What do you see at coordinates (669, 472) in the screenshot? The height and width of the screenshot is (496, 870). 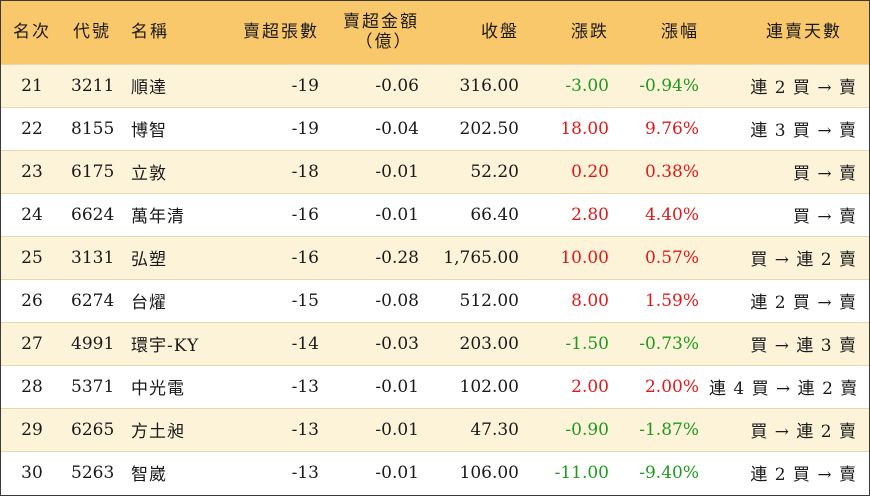 I see `change-percent-cell: -9.40%` at bounding box center [669, 472].